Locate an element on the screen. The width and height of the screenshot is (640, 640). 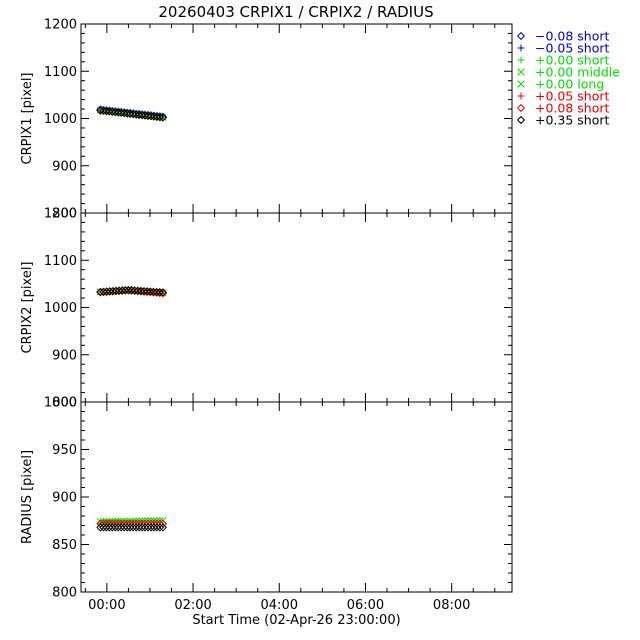
legend-item: +0.00 long is located at coordinates (560, 84).